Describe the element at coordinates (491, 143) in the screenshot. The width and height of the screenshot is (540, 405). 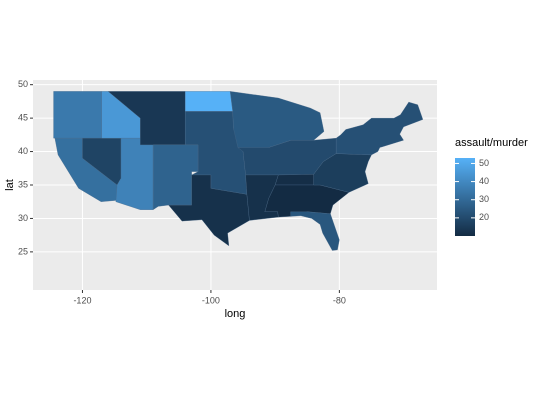
I see `legend-title: assault/murder` at that location.